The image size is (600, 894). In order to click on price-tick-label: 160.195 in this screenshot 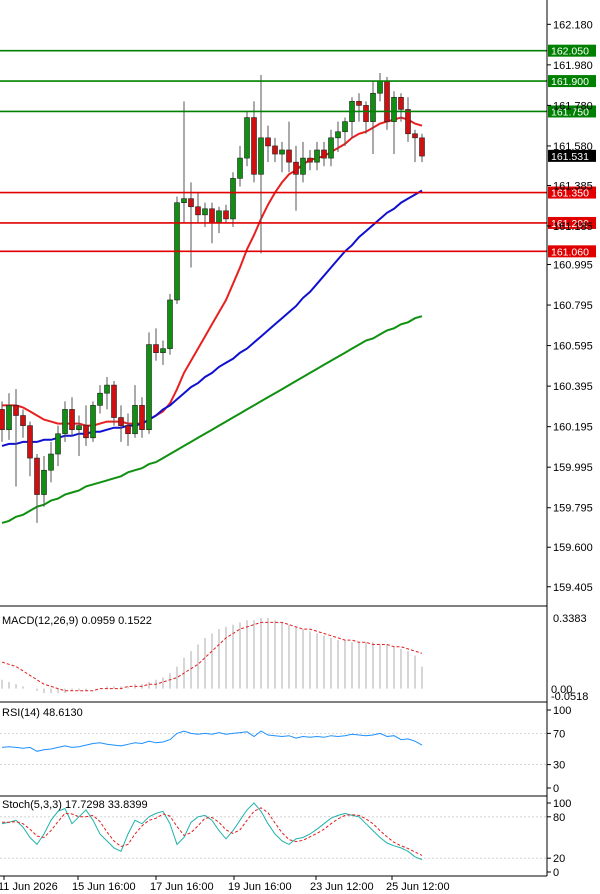, I will do `click(573, 428)`.